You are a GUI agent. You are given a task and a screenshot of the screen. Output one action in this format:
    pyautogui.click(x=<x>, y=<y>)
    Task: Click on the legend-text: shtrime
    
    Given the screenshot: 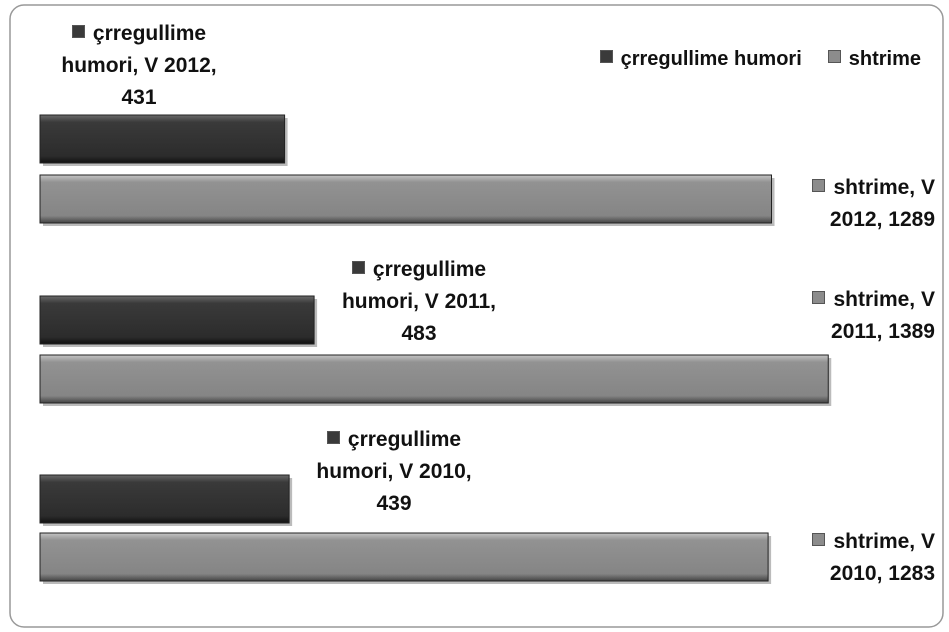 What is the action you would take?
    pyautogui.click(x=884, y=59)
    